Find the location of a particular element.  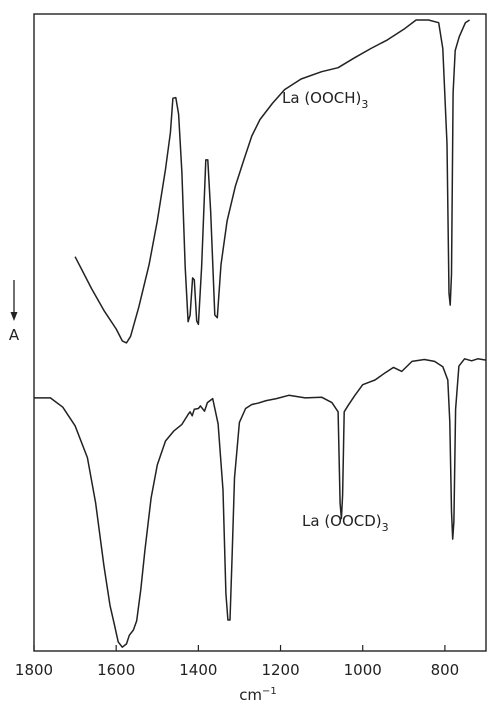

x-tick-label-1000: 1000 is located at coordinates (363, 670).